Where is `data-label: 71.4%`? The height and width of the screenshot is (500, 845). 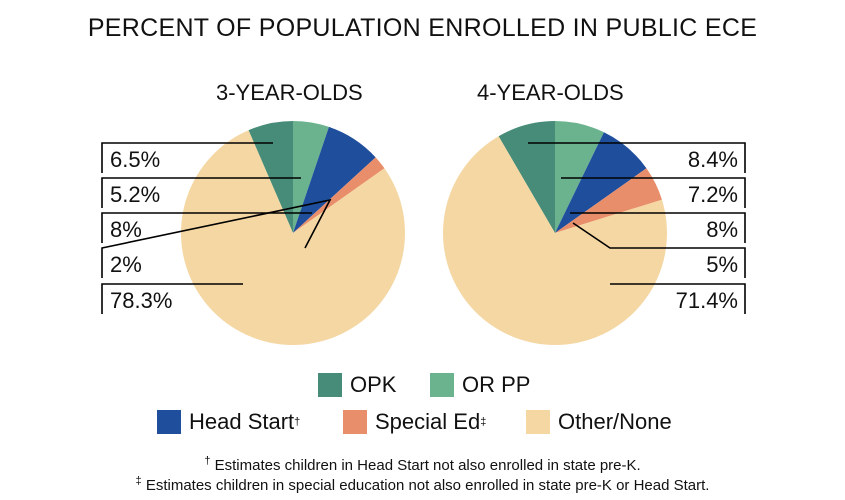
data-label: 71.4% is located at coordinates (707, 300).